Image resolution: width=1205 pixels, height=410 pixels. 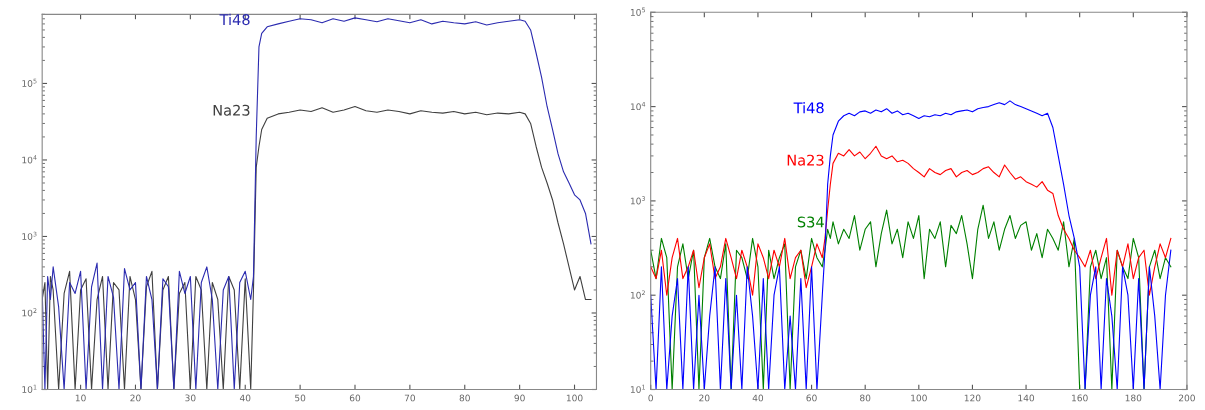 What do you see at coordinates (1026, 398) in the screenshot?
I see `x-tick-label: 140` at bounding box center [1026, 398].